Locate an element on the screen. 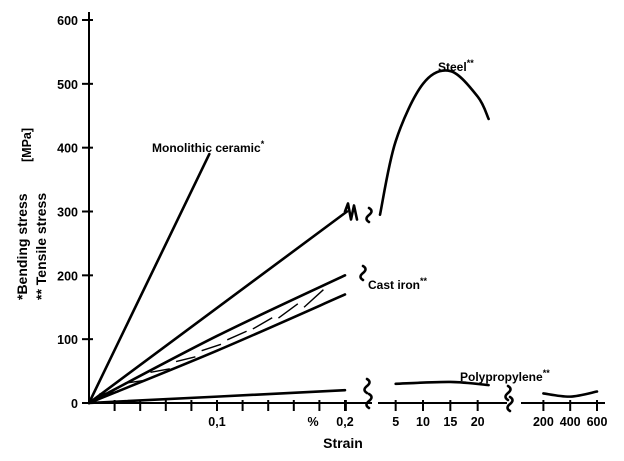  x-axis-ticks: 0,1% 0,2 5 10 15 20 200 400 600 is located at coordinates (360, 414).